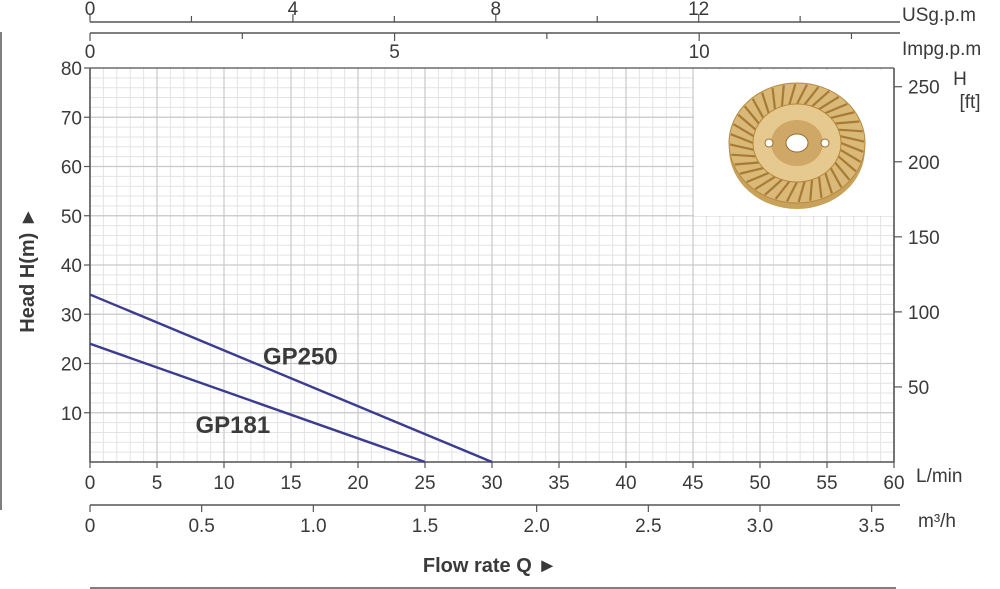  What do you see at coordinates (871, 526) in the screenshot?
I see `m3h-tick-label: 3.5` at bounding box center [871, 526].